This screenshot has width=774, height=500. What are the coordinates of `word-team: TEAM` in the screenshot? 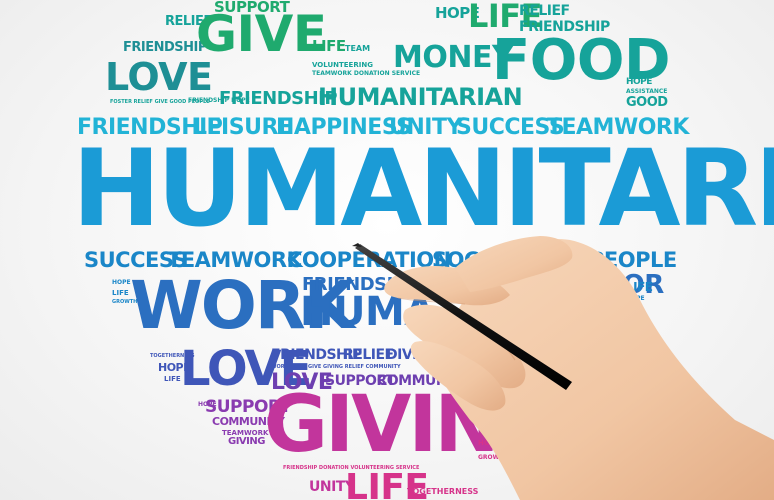 It's located at (358, 48).